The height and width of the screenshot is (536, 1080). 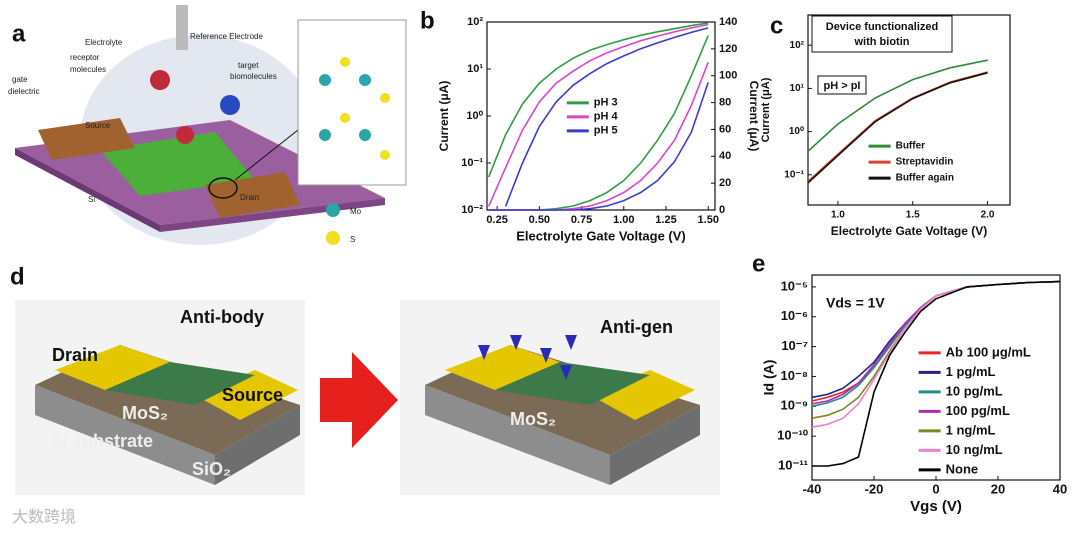 I want to click on legend-label: pH 5, so click(x=606, y=131).